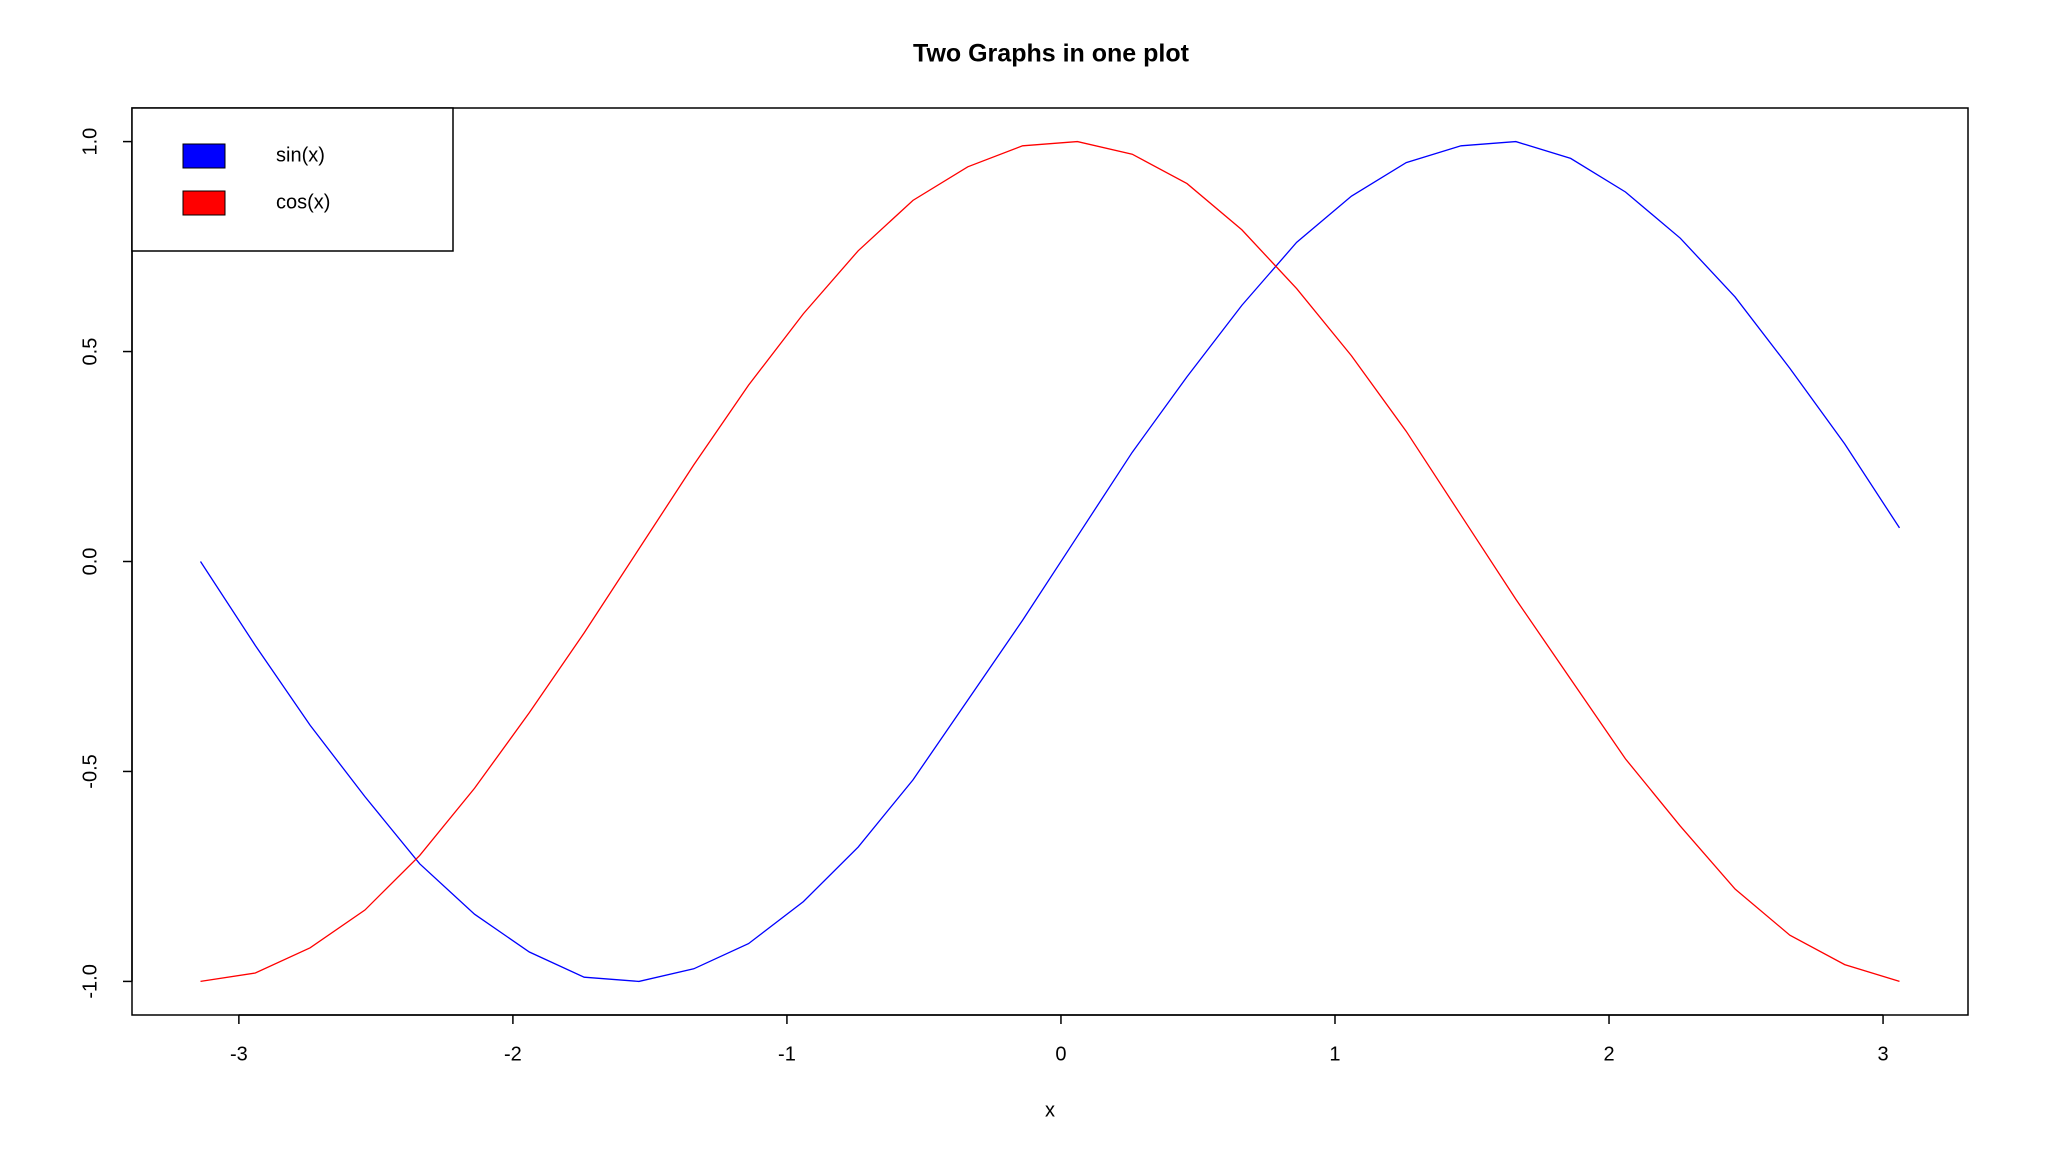  What do you see at coordinates (90, 981) in the screenshot?
I see `y-tick-label: -1.0` at bounding box center [90, 981].